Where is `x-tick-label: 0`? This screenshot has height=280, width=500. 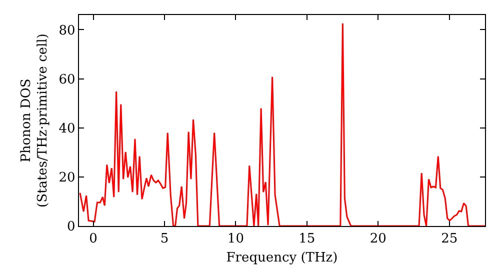 x-tick-label: 0 is located at coordinates (93, 239).